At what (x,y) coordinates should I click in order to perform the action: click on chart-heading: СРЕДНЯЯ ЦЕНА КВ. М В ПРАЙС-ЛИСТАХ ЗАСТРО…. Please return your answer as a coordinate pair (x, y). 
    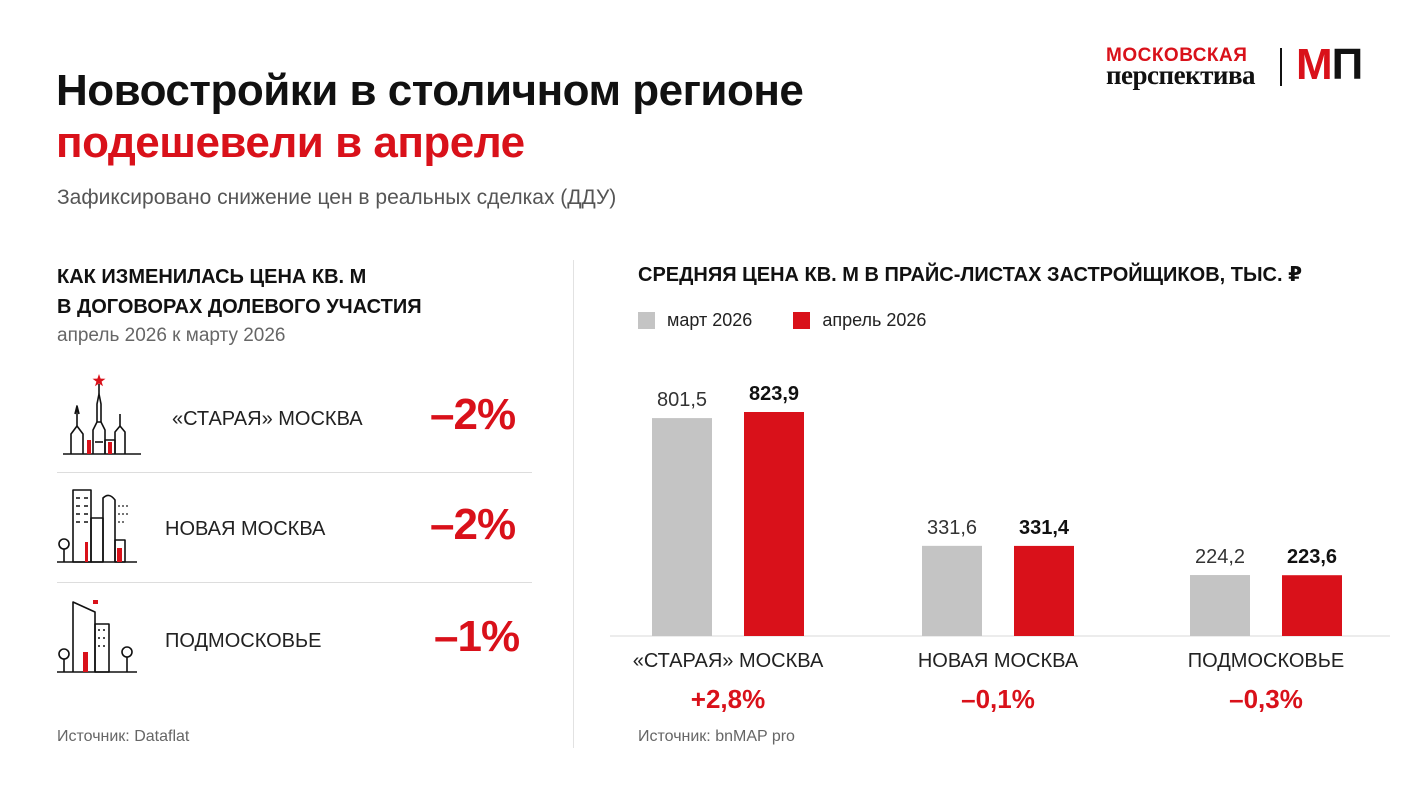
    Looking at the image, I should click on (970, 275).